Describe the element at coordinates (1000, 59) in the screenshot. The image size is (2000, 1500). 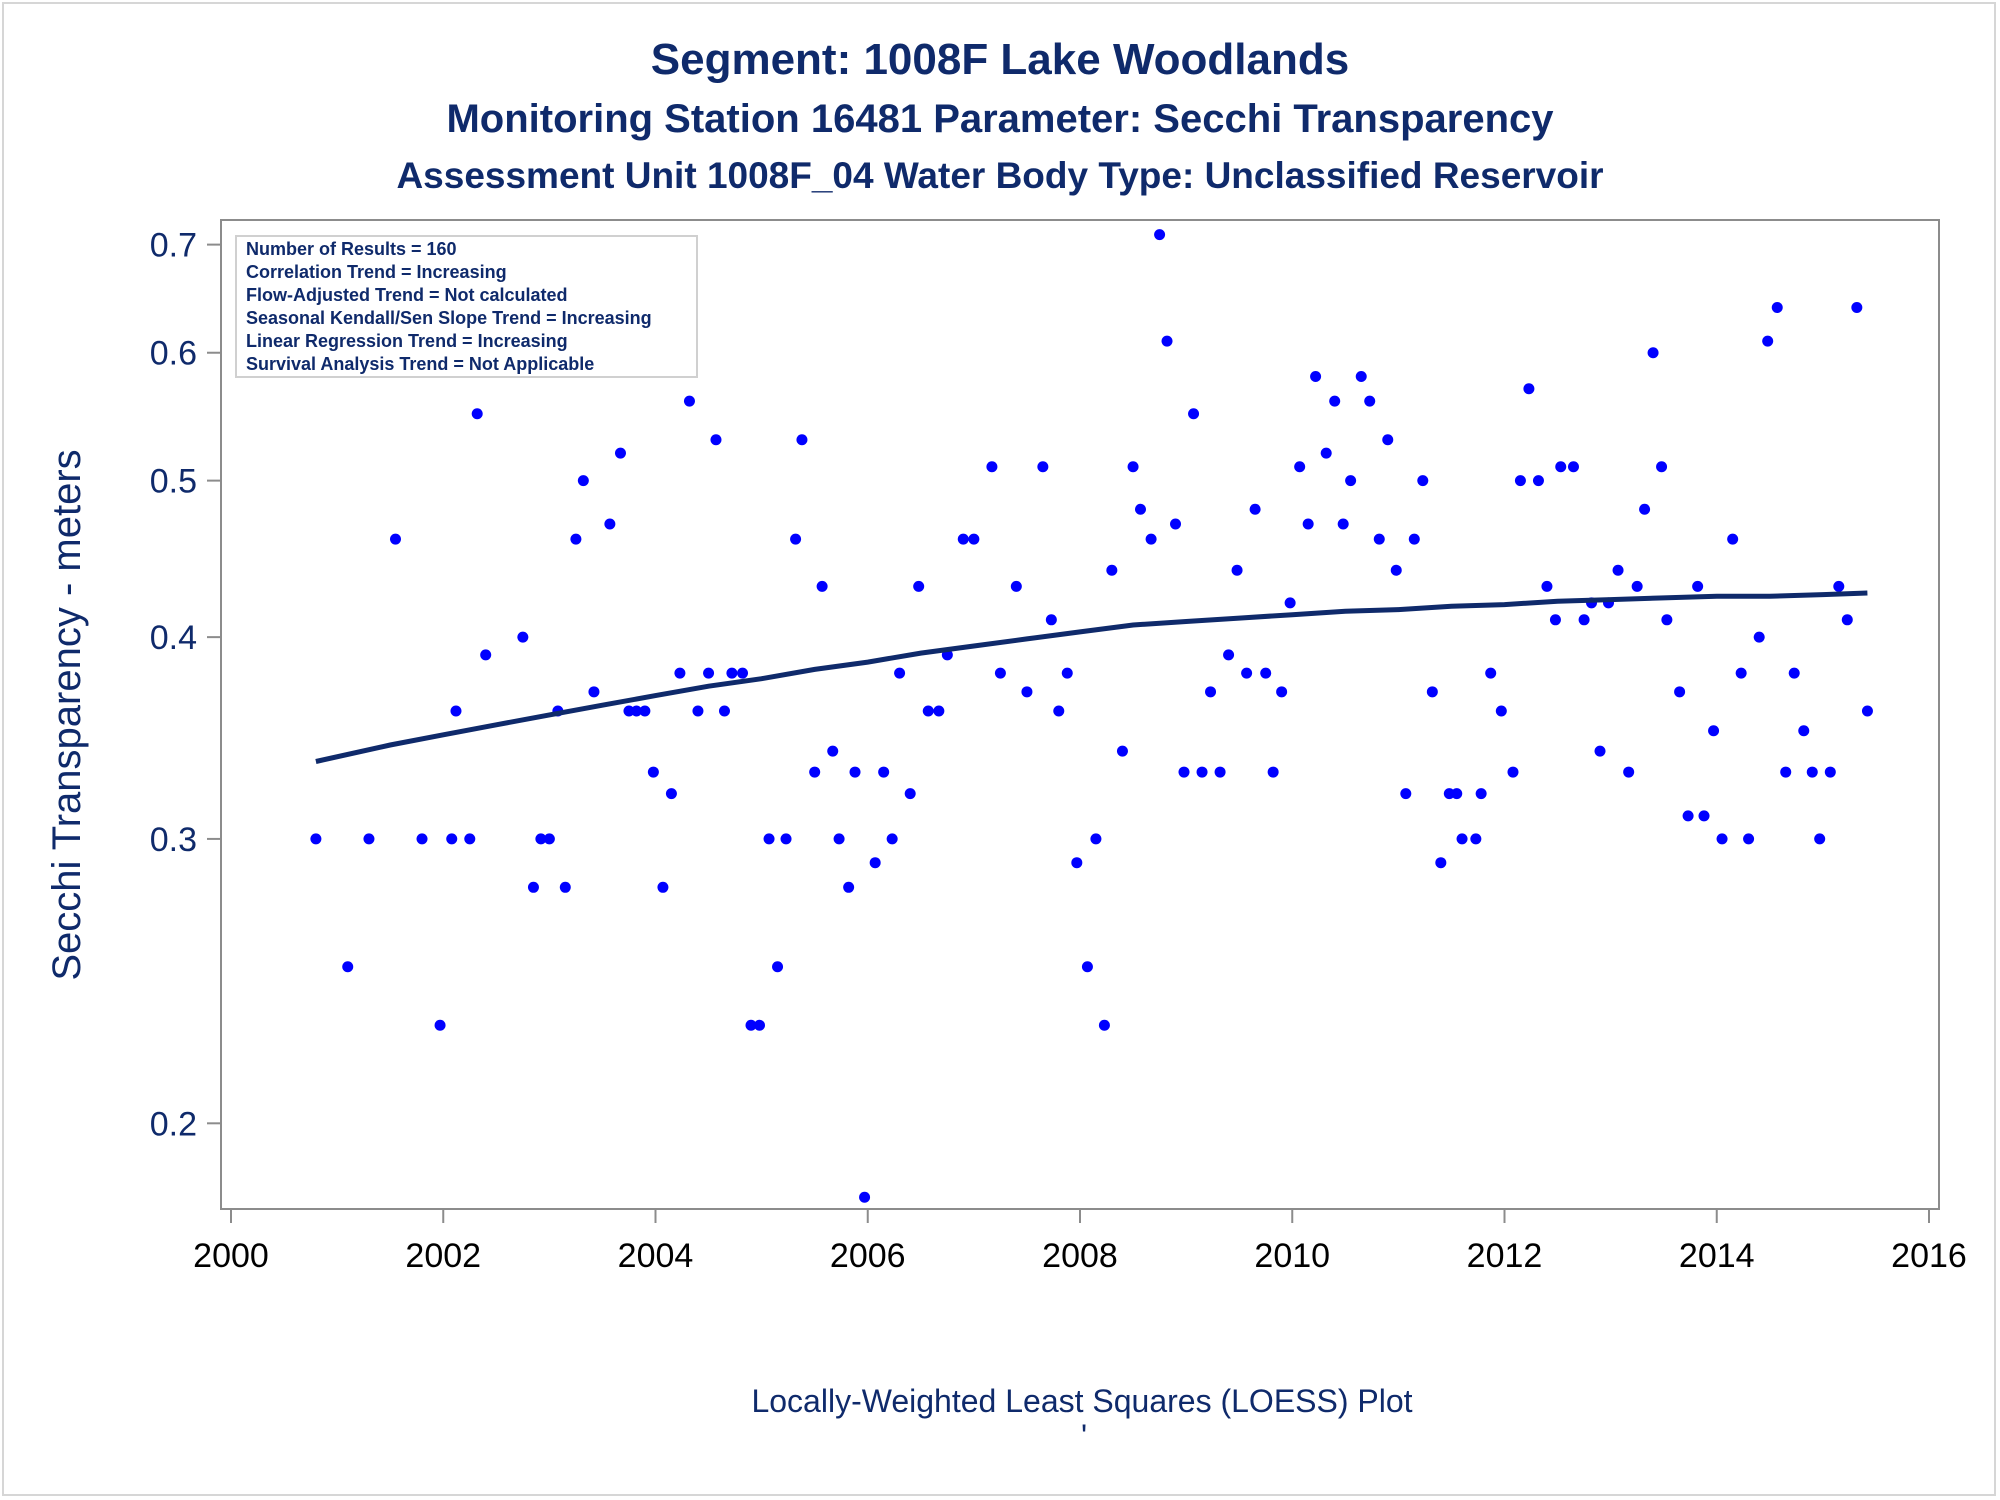
I see `chart-title: Segment: 1008F Lake Woodlands` at that location.